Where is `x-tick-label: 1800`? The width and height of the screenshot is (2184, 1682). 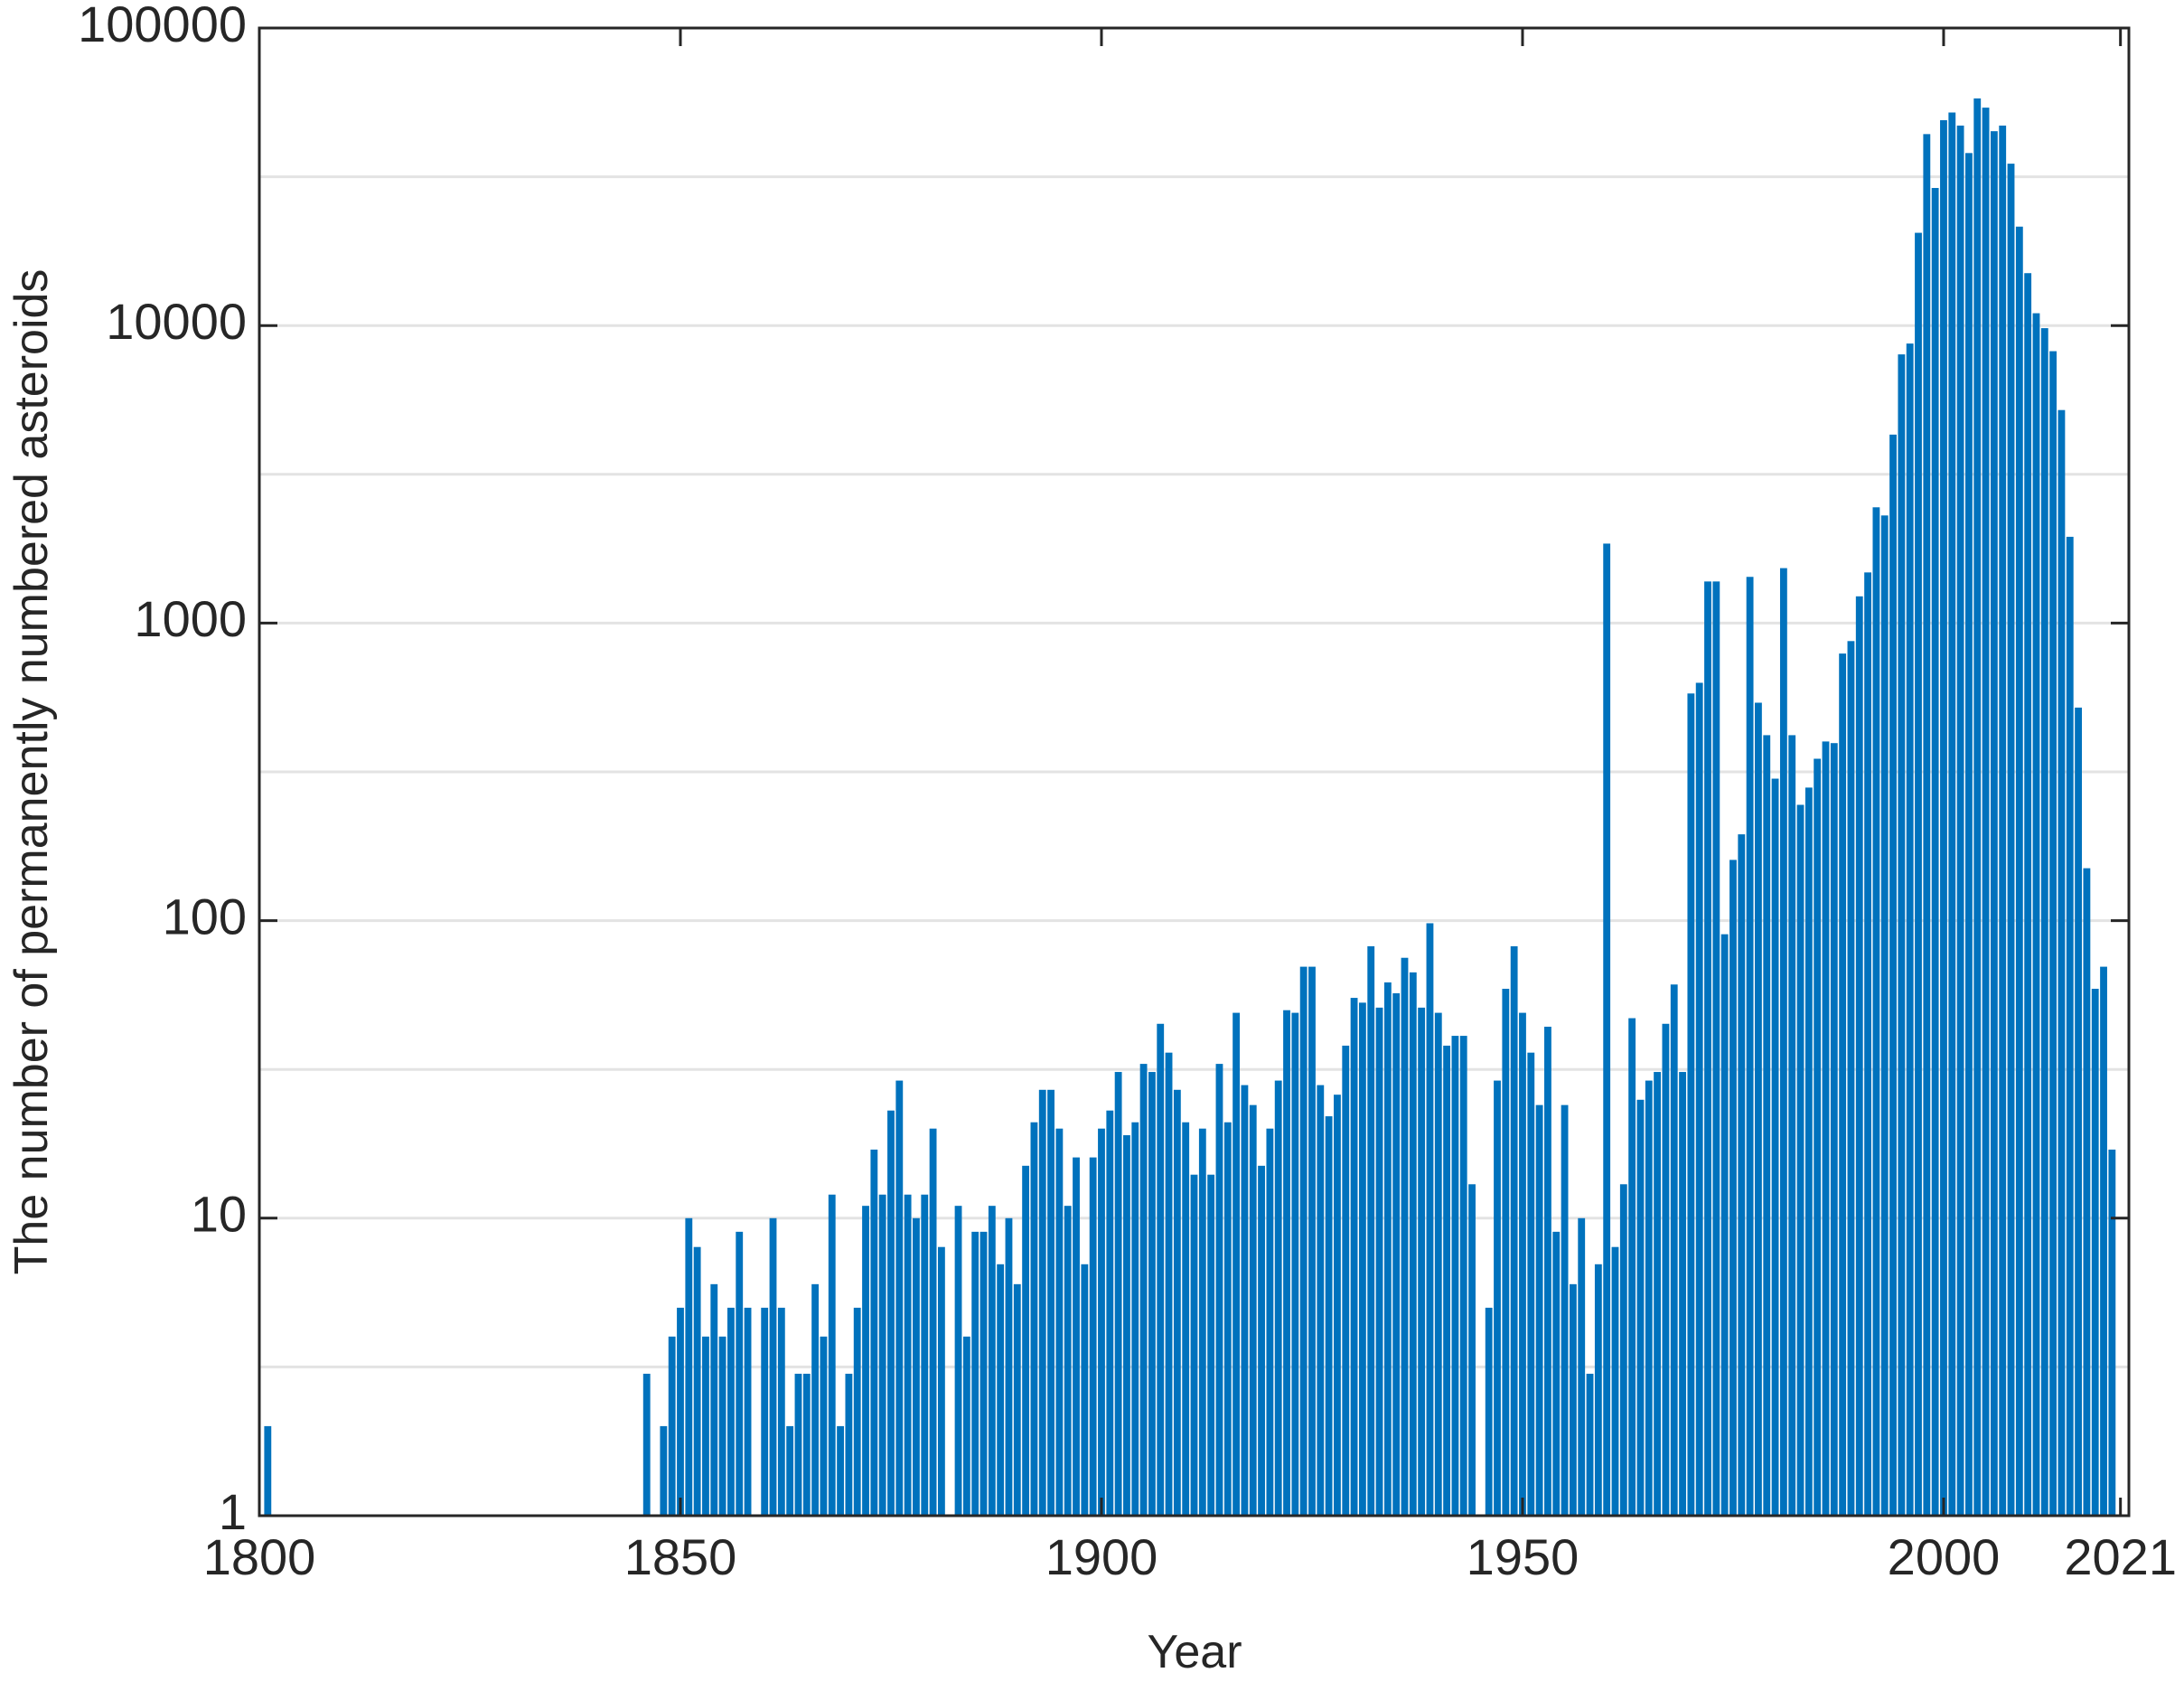 x-tick-label: 1800 is located at coordinates (260, 1557).